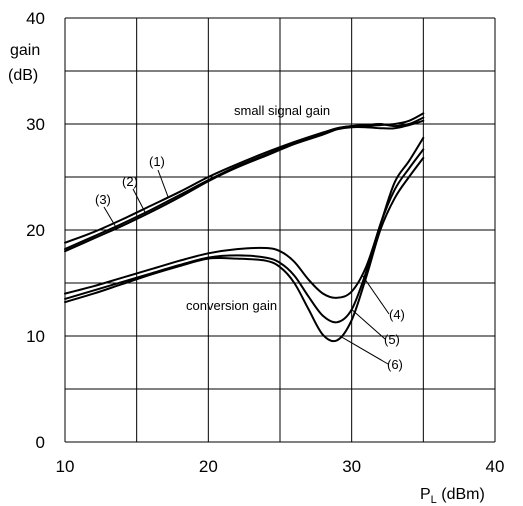  What do you see at coordinates (23, 75) in the screenshot?
I see `y-axis-title-line2: (dB)` at bounding box center [23, 75].